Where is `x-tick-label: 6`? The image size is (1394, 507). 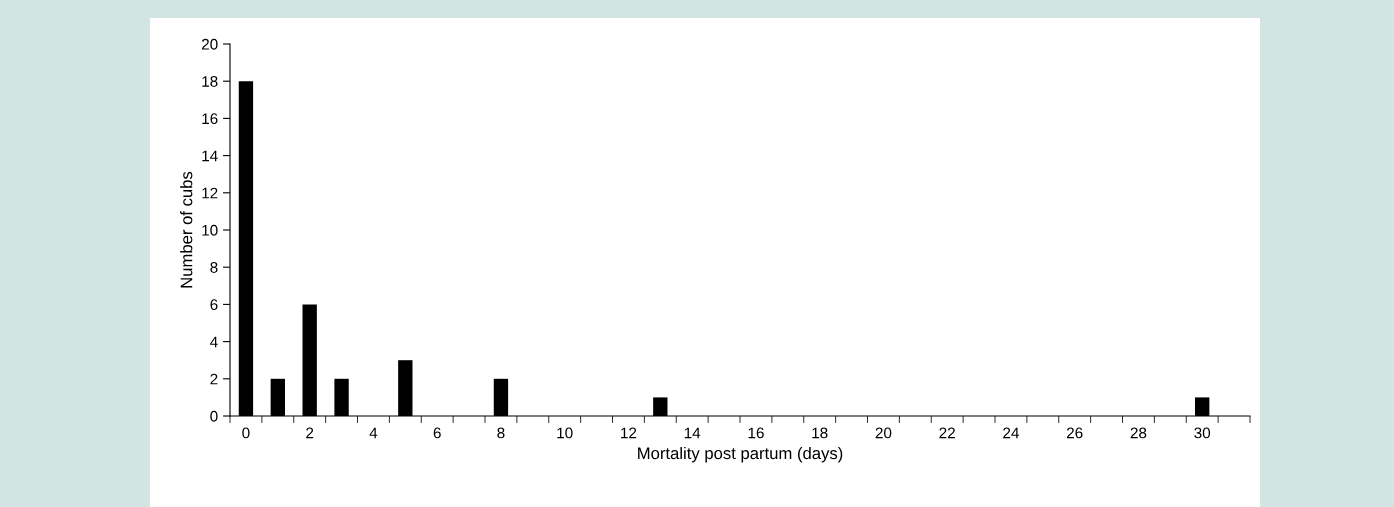 x-tick-label: 6 is located at coordinates (437, 433).